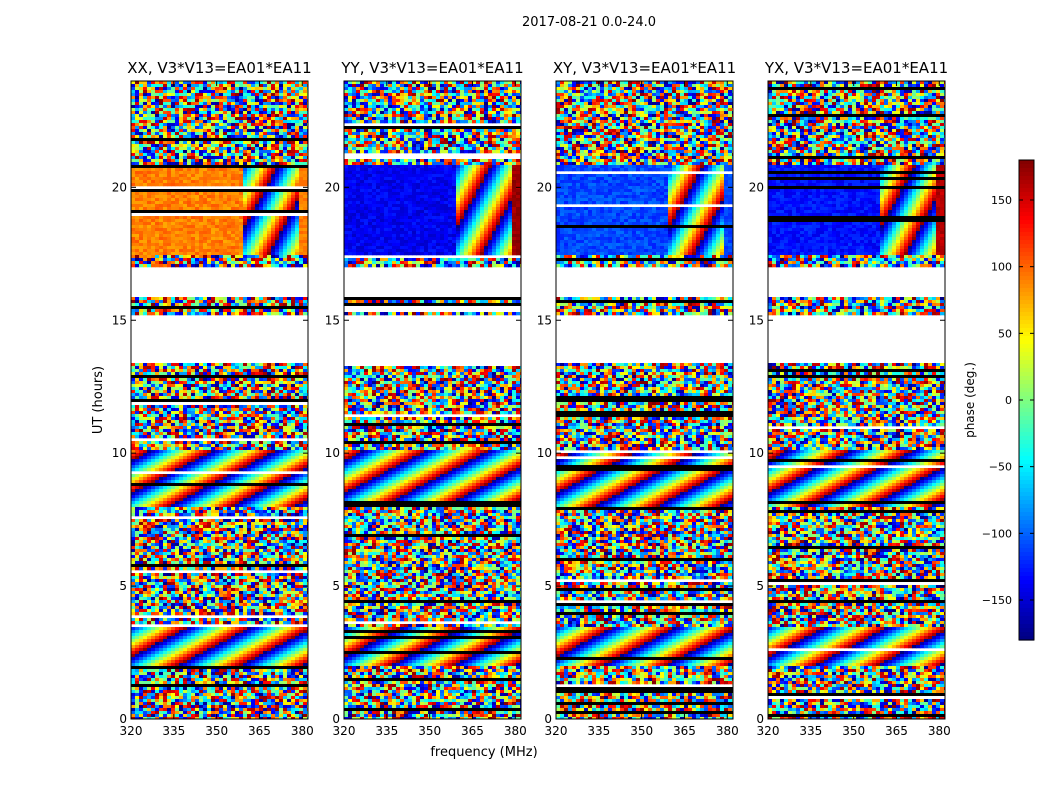 This screenshot has width=1050, height=800. I want to click on y-tick-label: 20, so click(332, 187).